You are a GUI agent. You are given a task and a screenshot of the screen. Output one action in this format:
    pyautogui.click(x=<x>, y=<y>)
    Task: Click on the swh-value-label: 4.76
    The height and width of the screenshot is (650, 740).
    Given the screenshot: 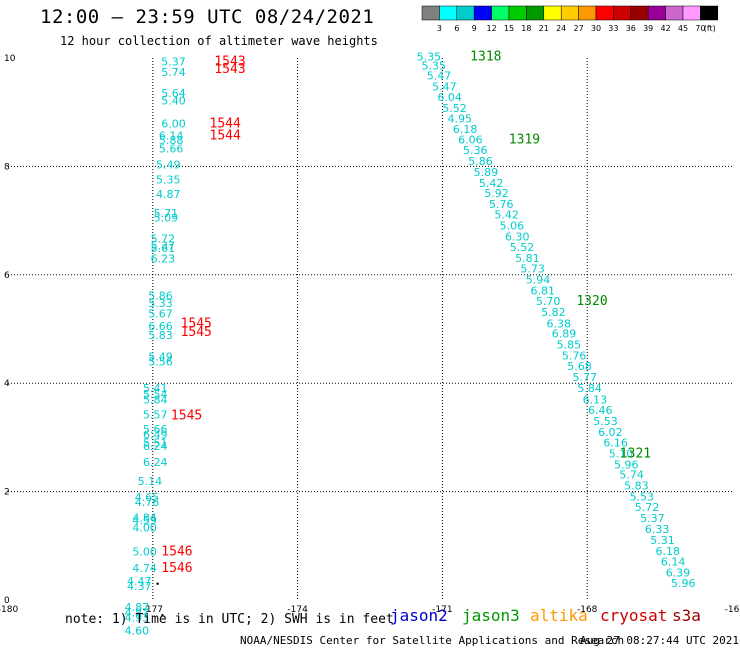 What is the action you would take?
    pyautogui.click(x=147, y=502)
    